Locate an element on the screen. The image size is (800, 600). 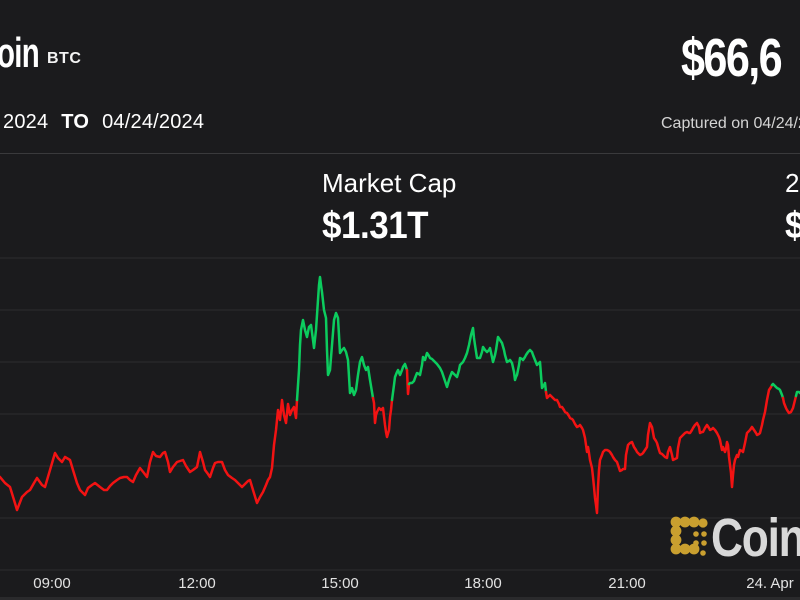
date-from-partial: 2024 is located at coordinates (26, 122).